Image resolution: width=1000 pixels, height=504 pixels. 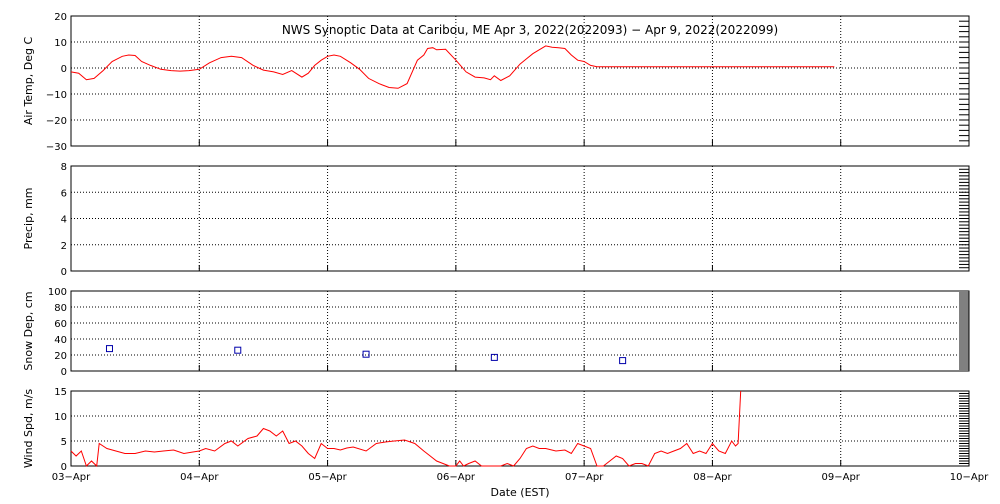 I want to click on x-tick-label: 06−Apr, so click(x=456, y=477).